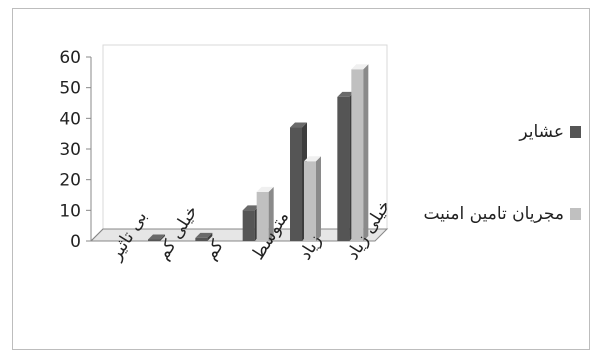  I want to click on y-tick-label: 50, so click(70, 89).